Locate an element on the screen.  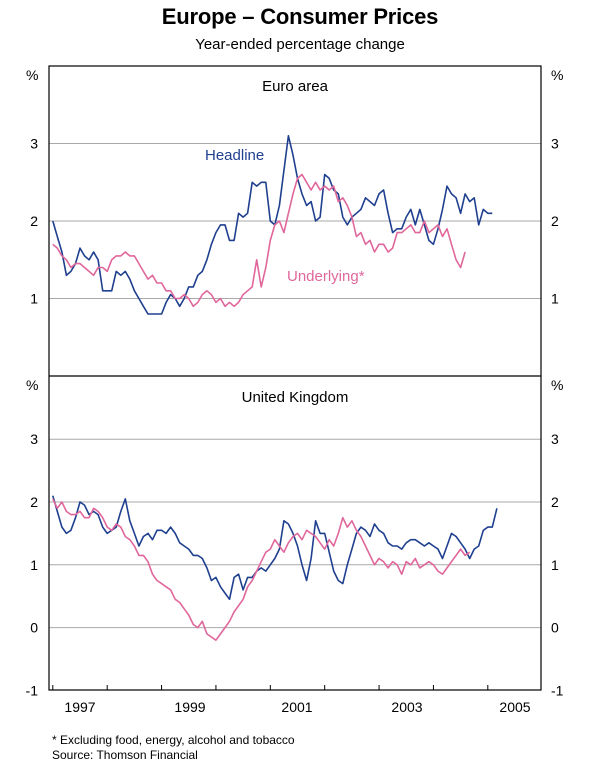
footnote-source: Source: Thomson Financial is located at coordinates (125, 755).